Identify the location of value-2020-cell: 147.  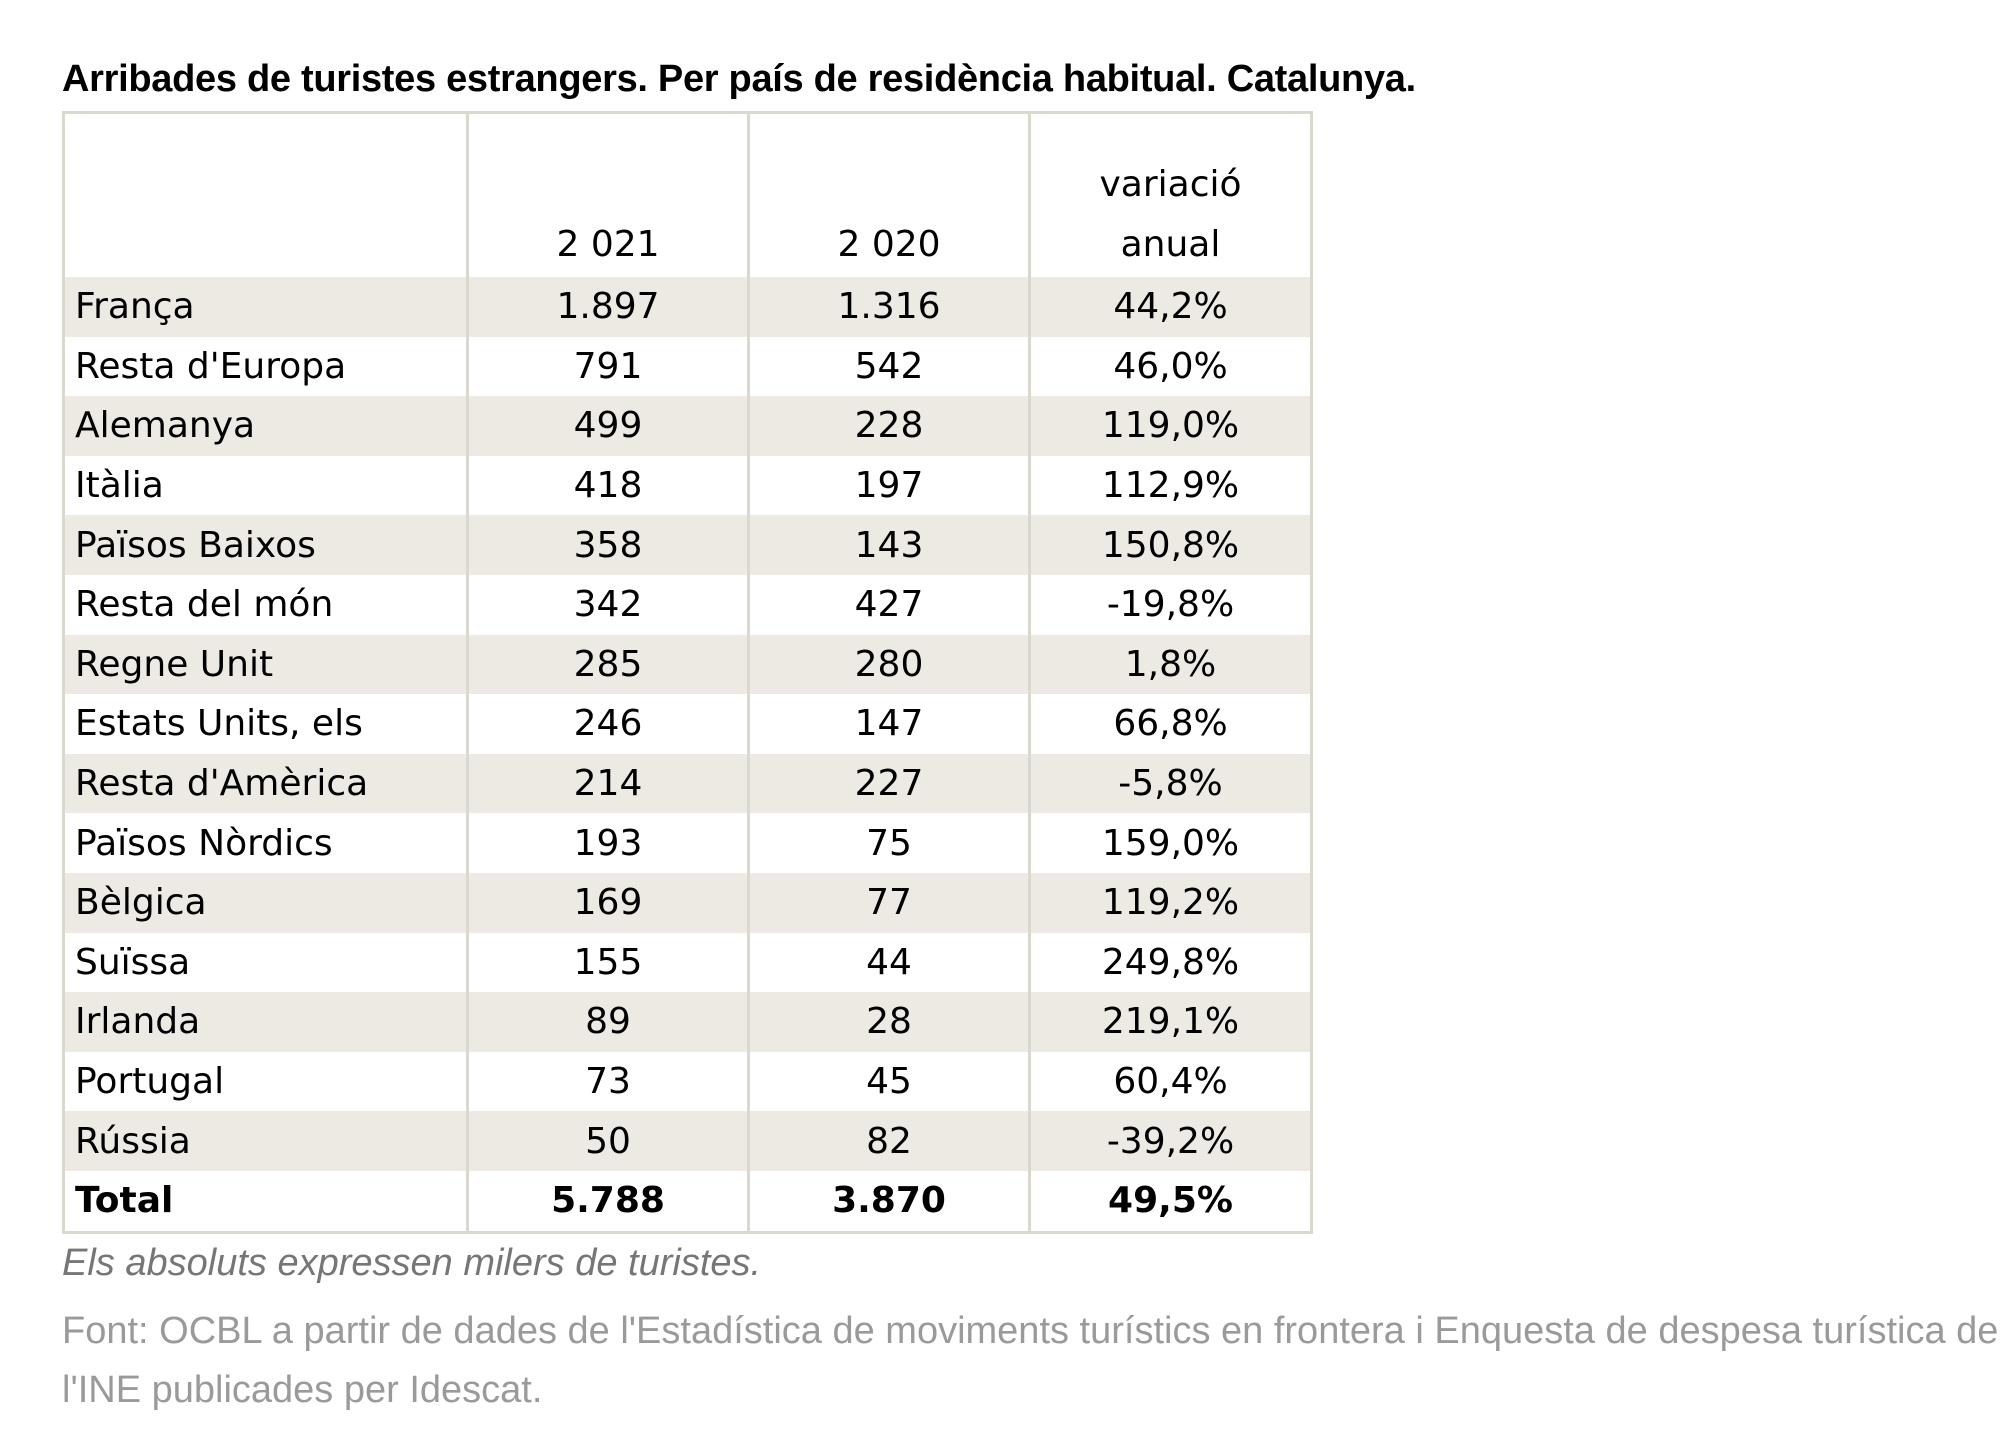
(889, 724).